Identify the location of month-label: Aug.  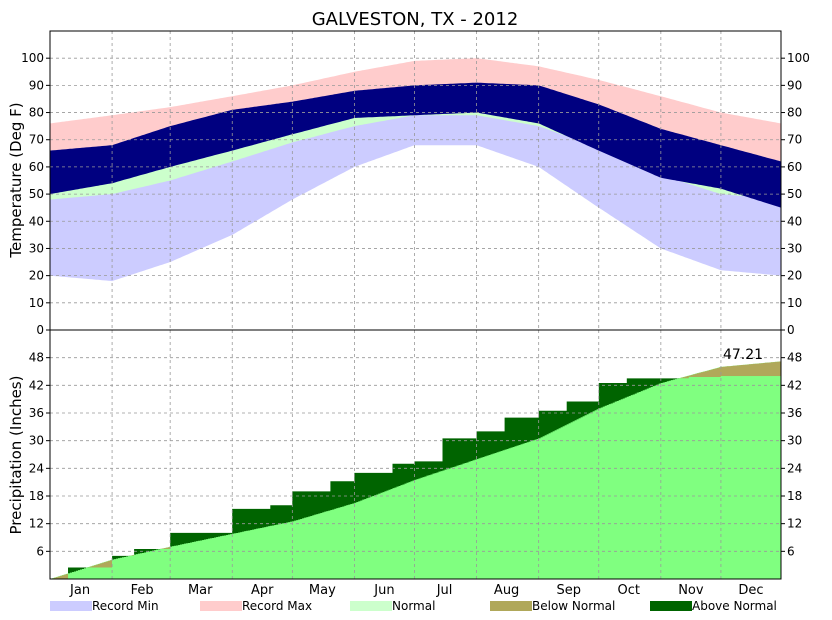
(506, 590).